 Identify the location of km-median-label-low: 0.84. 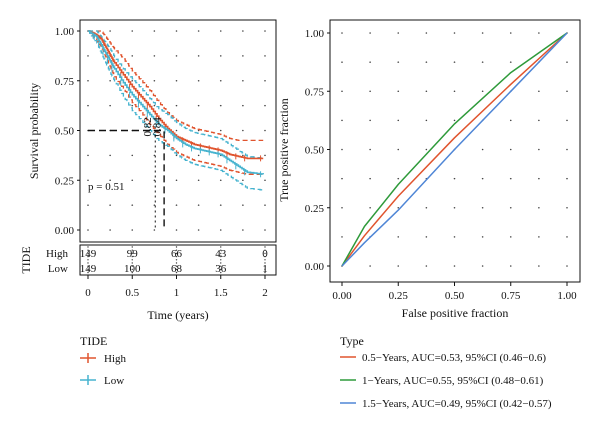
(157, 127).